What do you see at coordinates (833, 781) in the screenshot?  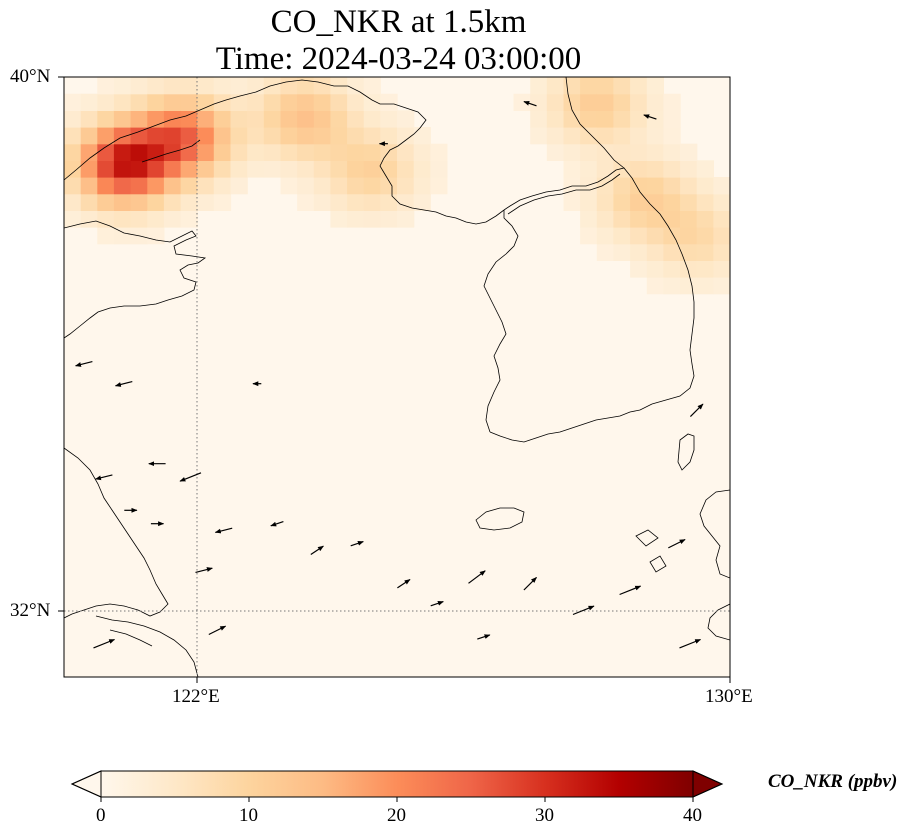 I see `colorbar-label: CO_NKR (ppbv)` at bounding box center [833, 781].